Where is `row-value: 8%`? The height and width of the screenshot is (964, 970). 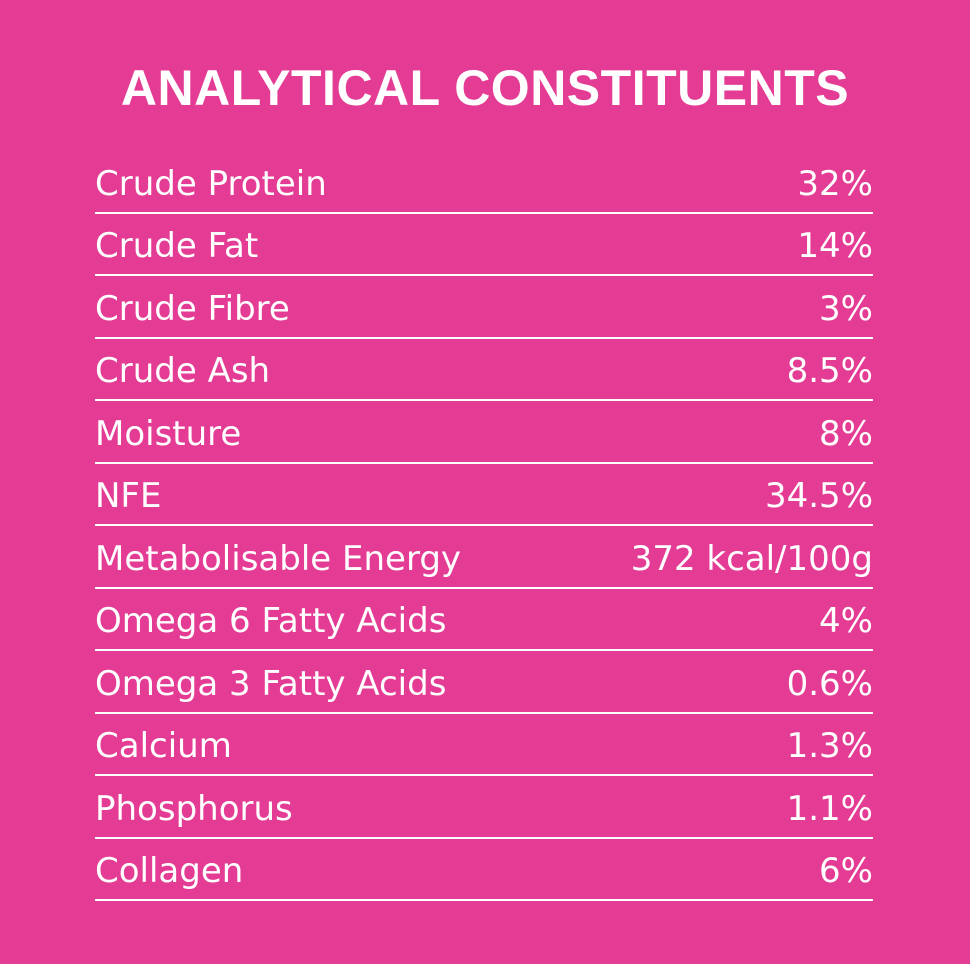 row-value: 8% is located at coordinates (846, 433).